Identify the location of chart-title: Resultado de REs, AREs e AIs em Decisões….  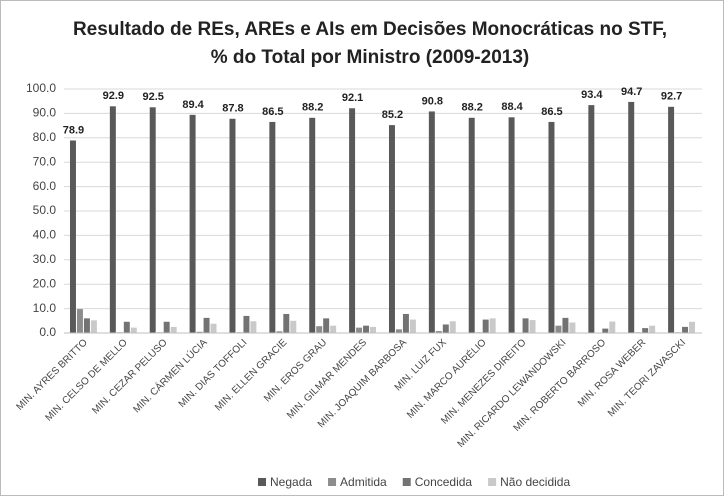
(370, 29).